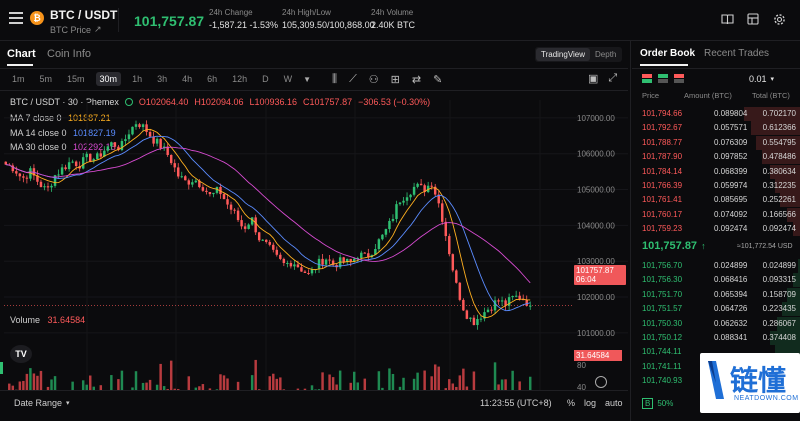 The width and height of the screenshot is (800, 421). What do you see at coordinates (716, 323) in the screenshot?
I see `bid-row: 101,750.30 0.062632 0.286067` at bounding box center [716, 323].